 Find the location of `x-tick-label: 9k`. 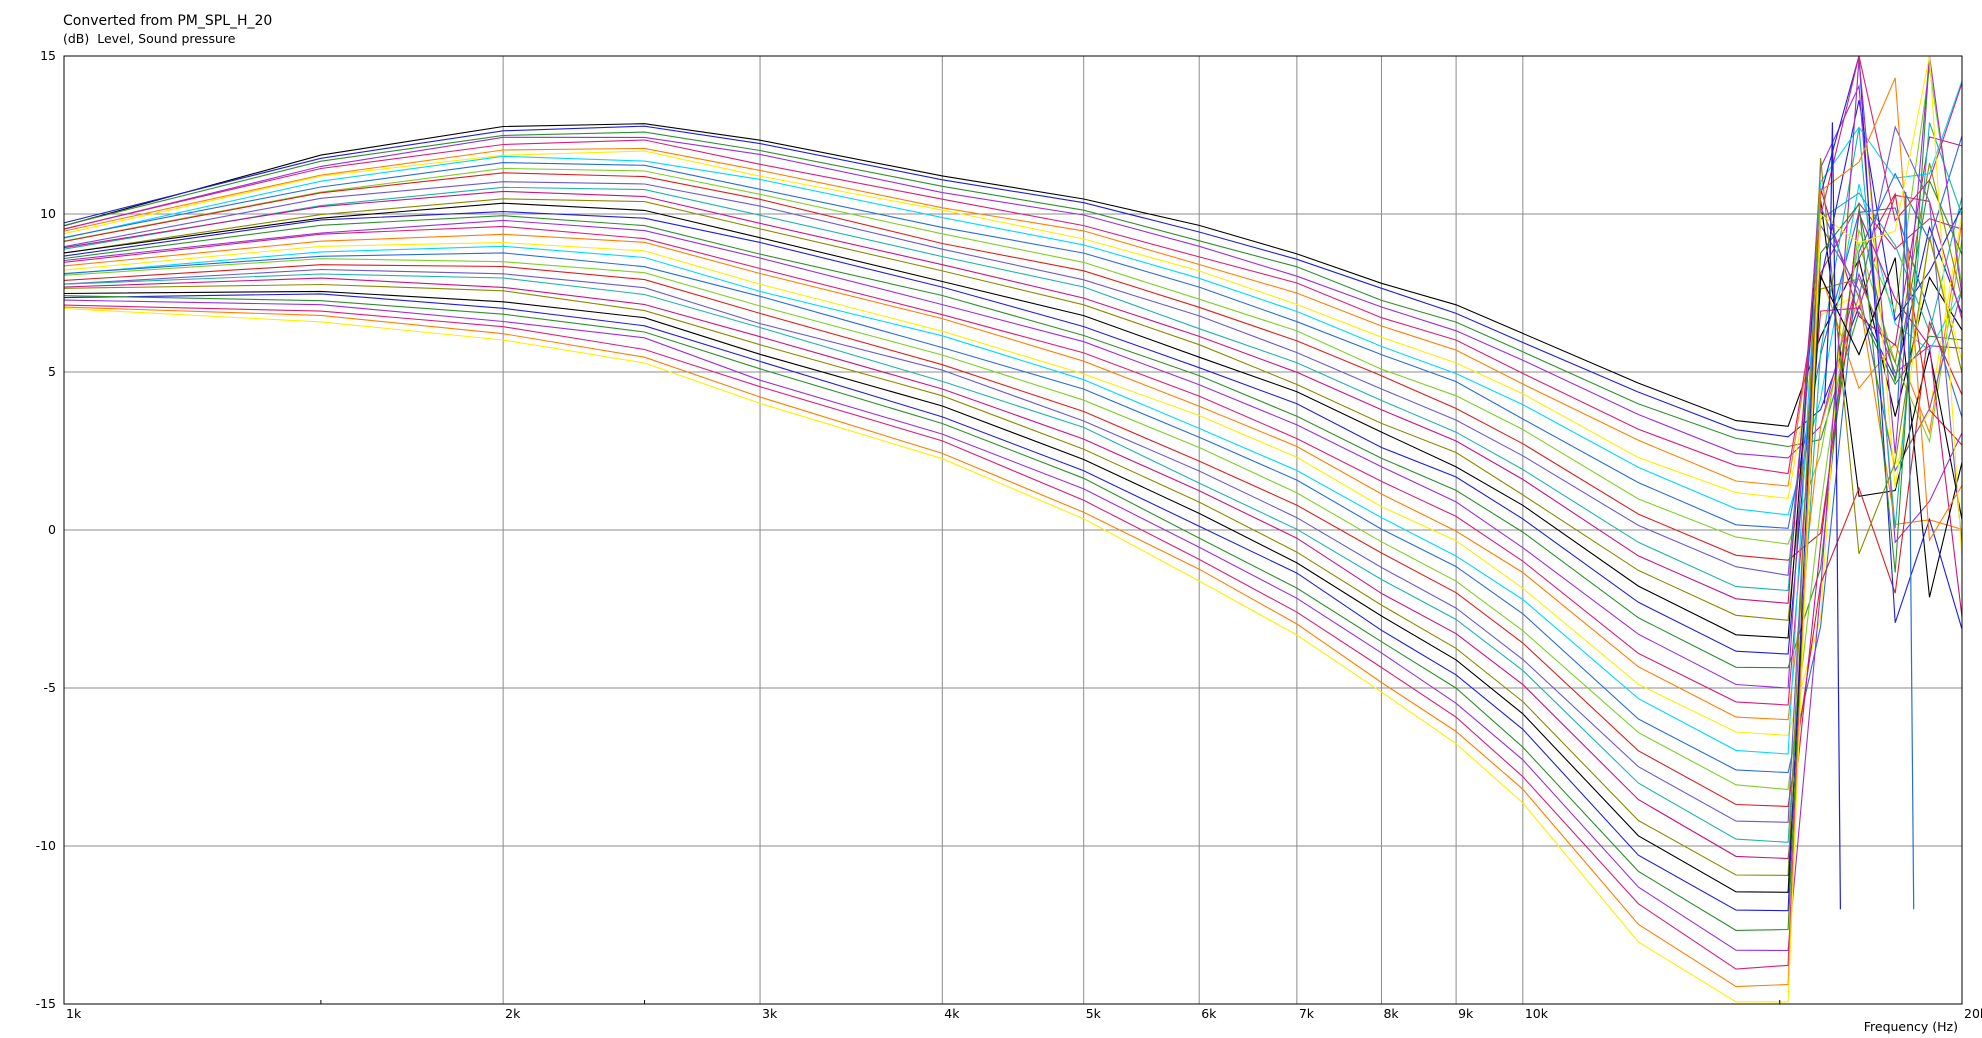

x-tick-label: 9k is located at coordinates (1466, 1013).